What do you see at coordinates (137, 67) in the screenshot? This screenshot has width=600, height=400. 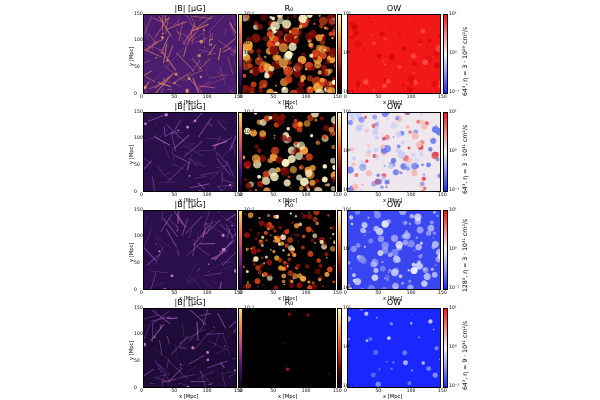 I see `y-tick-label: 50` at bounding box center [137, 67].